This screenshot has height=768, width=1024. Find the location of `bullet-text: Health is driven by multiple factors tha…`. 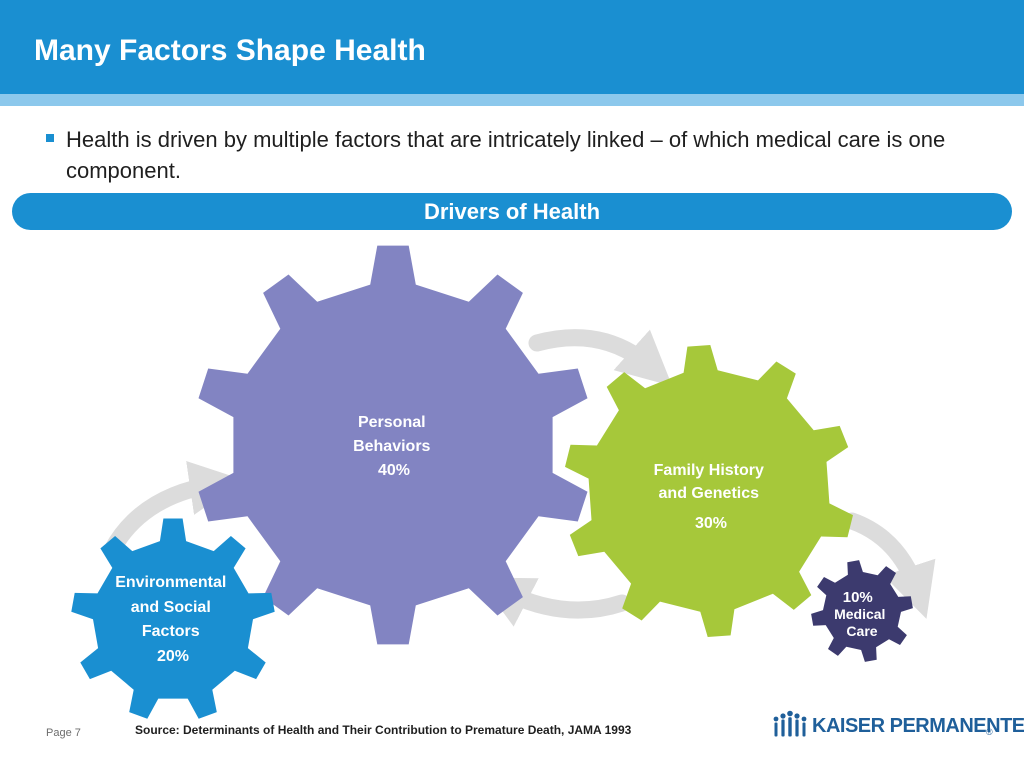

bullet-text: Health is driven by multiple factors tha… is located at coordinates (506, 155).